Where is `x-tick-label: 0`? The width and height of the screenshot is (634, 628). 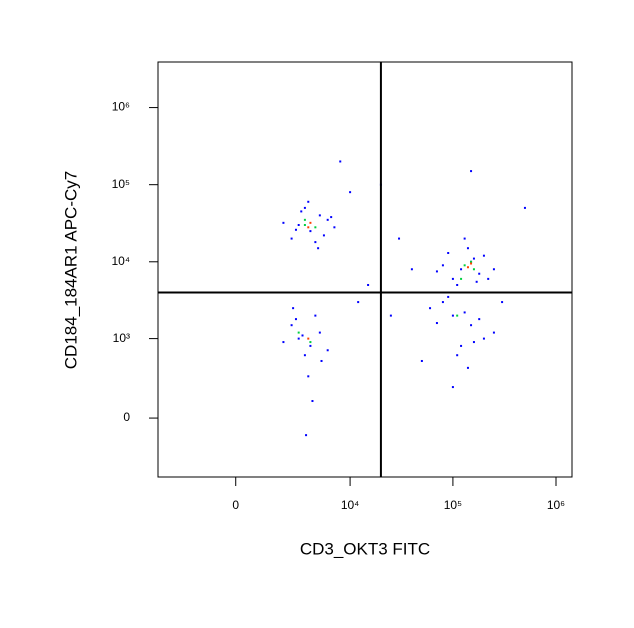 x-tick-label: 0 is located at coordinates (235, 505).